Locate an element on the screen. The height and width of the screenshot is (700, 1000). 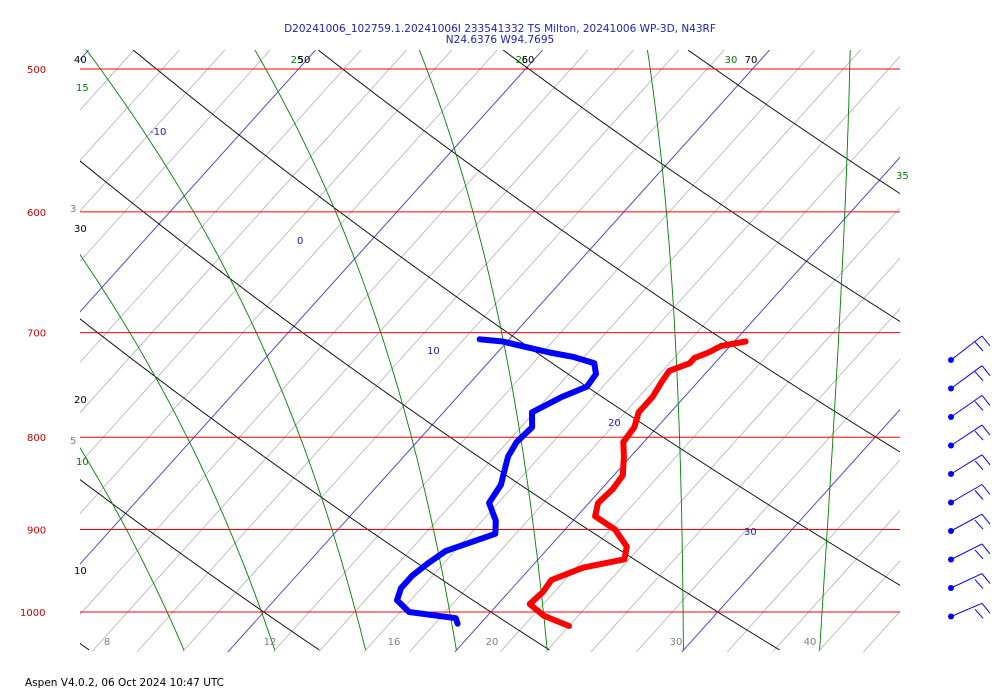
top-line-label: 50 is located at coordinates (304, 60).